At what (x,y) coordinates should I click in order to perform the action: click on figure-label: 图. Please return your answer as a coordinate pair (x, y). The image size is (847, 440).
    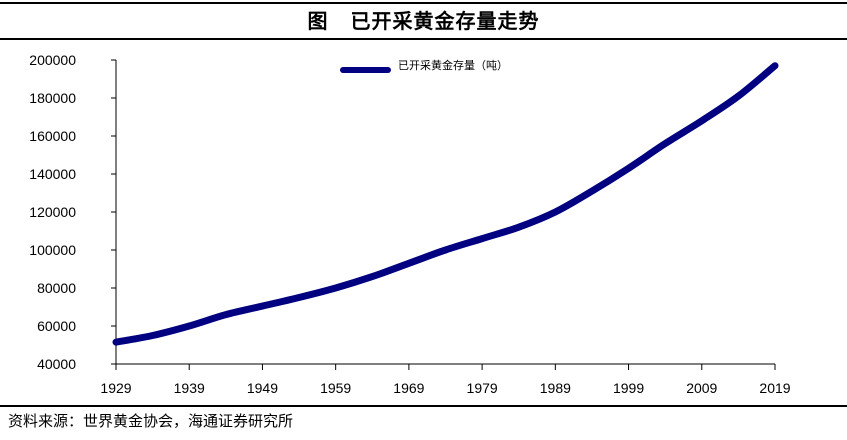
    Looking at the image, I should click on (318, 21).